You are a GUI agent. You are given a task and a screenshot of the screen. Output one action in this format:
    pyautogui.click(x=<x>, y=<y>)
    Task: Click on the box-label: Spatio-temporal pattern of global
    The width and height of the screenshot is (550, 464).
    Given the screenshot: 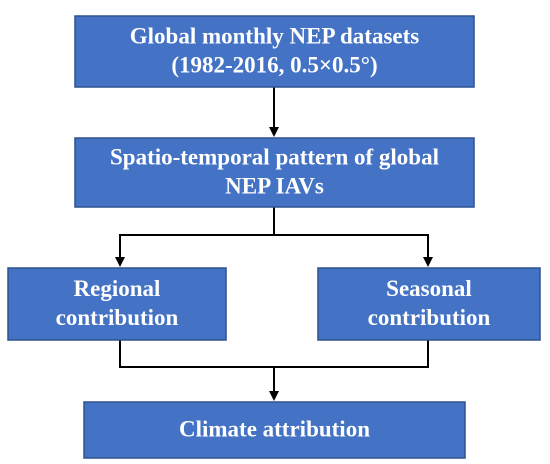 What is the action you would take?
    pyautogui.click(x=274, y=156)
    